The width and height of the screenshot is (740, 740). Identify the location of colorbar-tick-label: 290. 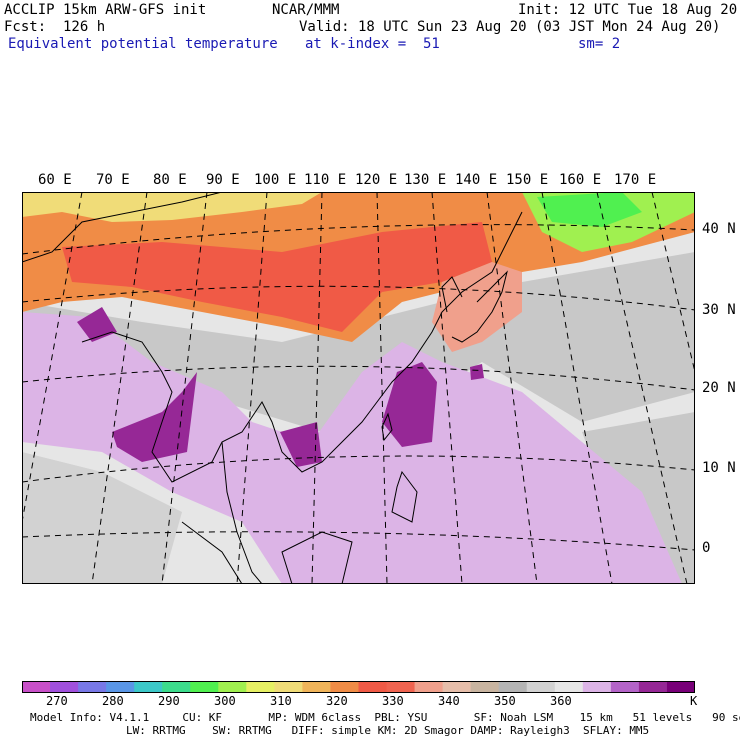
(169, 701).